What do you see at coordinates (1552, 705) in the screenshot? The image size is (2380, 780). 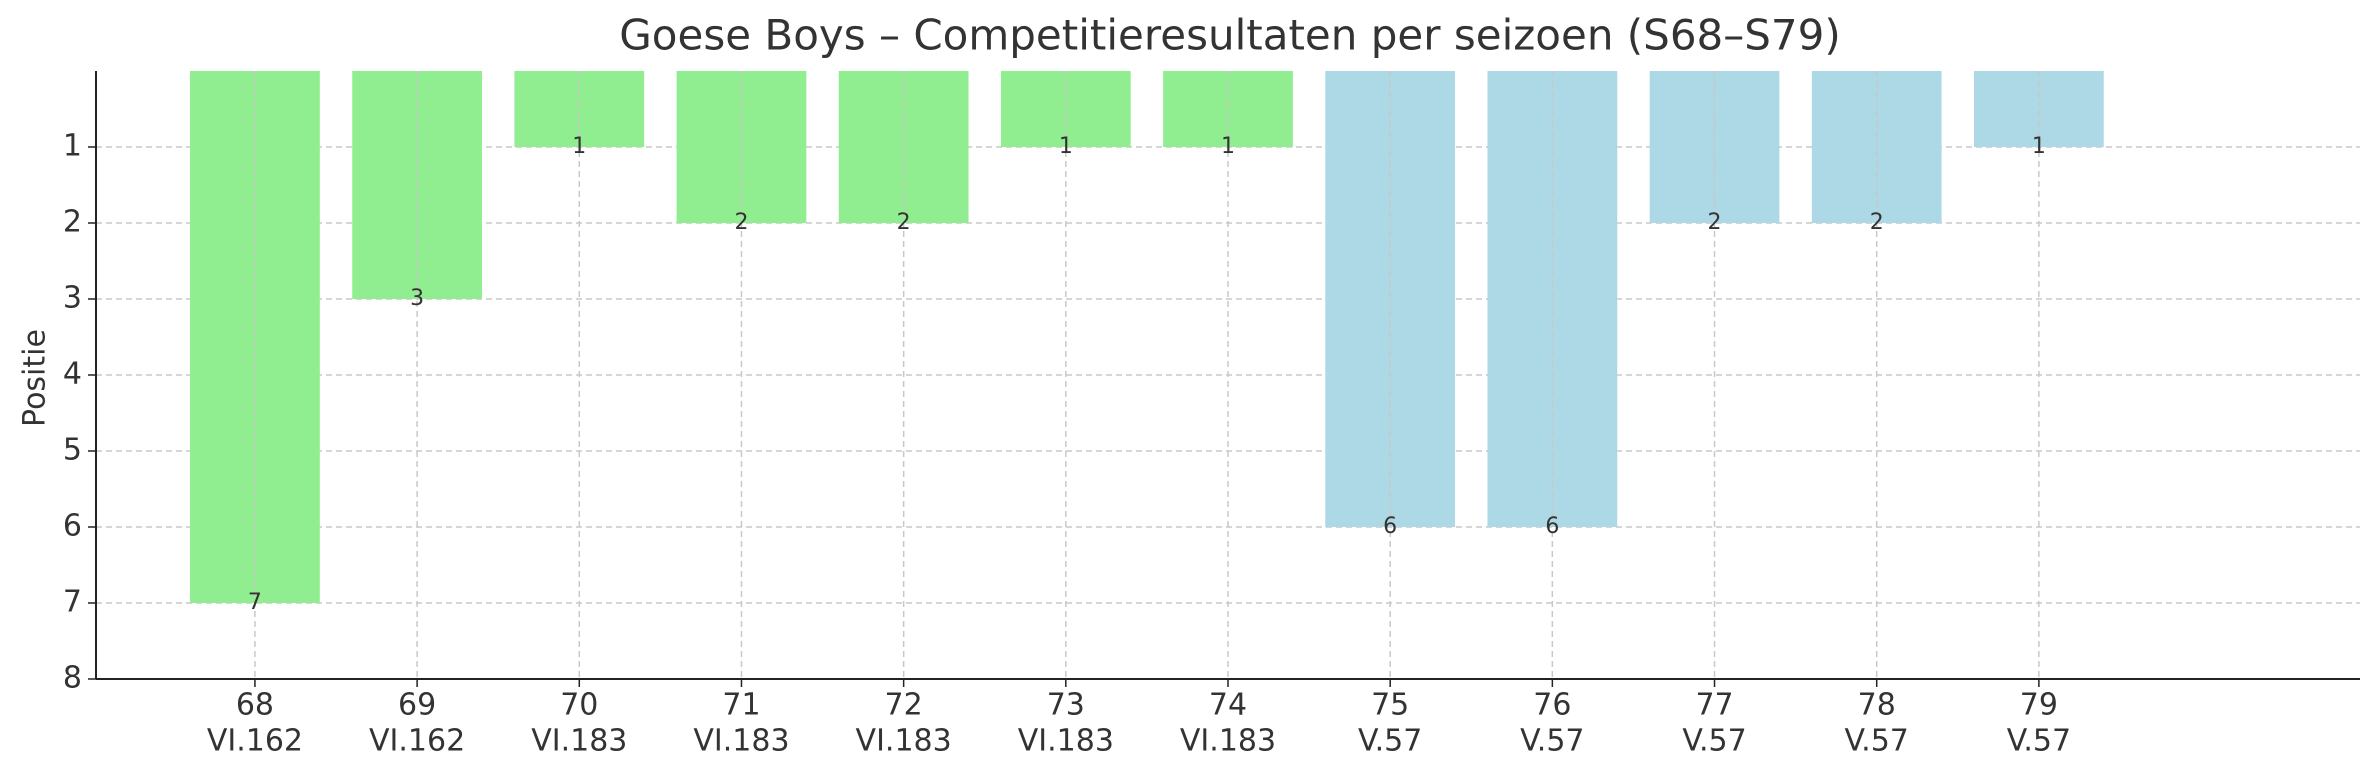 I see `x-tick-label: 76` at bounding box center [1552, 705].